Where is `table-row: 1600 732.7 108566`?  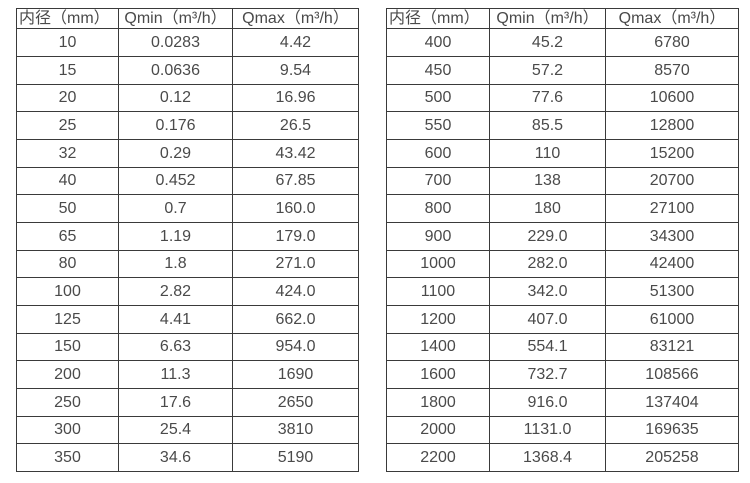 table-row: 1600 732.7 108566 is located at coordinates (562, 374).